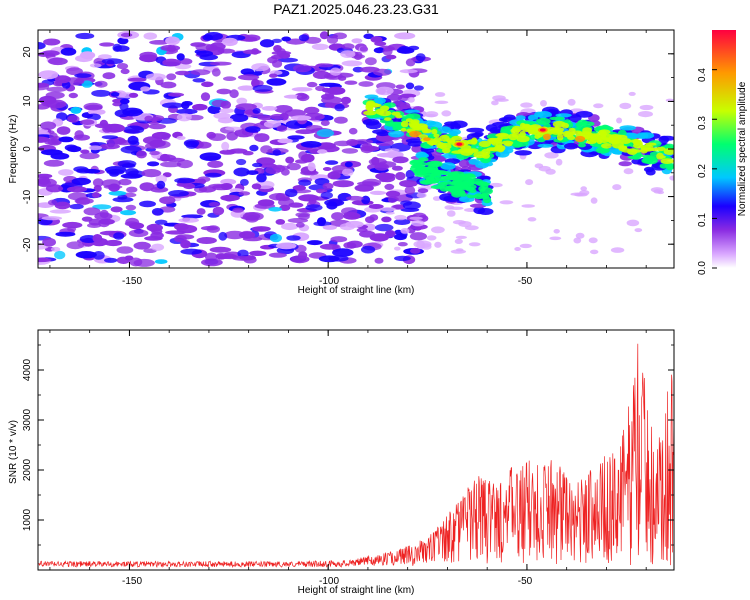  What do you see at coordinates (724, 149) in the screenshot?
I see `colorbar-gradient` at bounding box center [724, 149].